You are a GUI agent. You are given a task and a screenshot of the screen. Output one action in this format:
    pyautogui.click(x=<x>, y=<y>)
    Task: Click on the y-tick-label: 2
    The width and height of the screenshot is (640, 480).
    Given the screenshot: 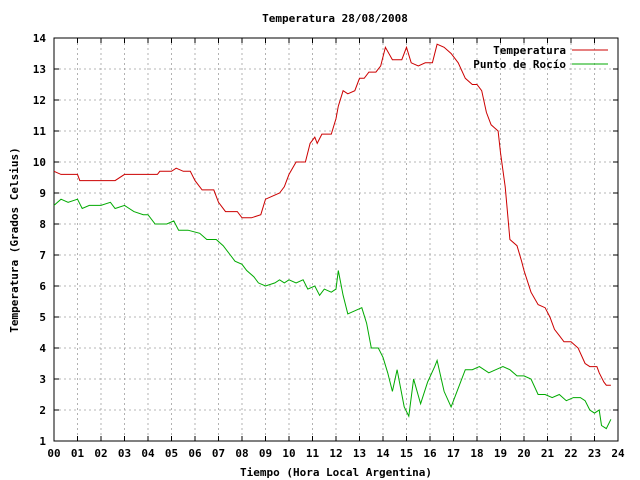 What is the action you would take?
    pyautogui.click(x=42, y=410)
    